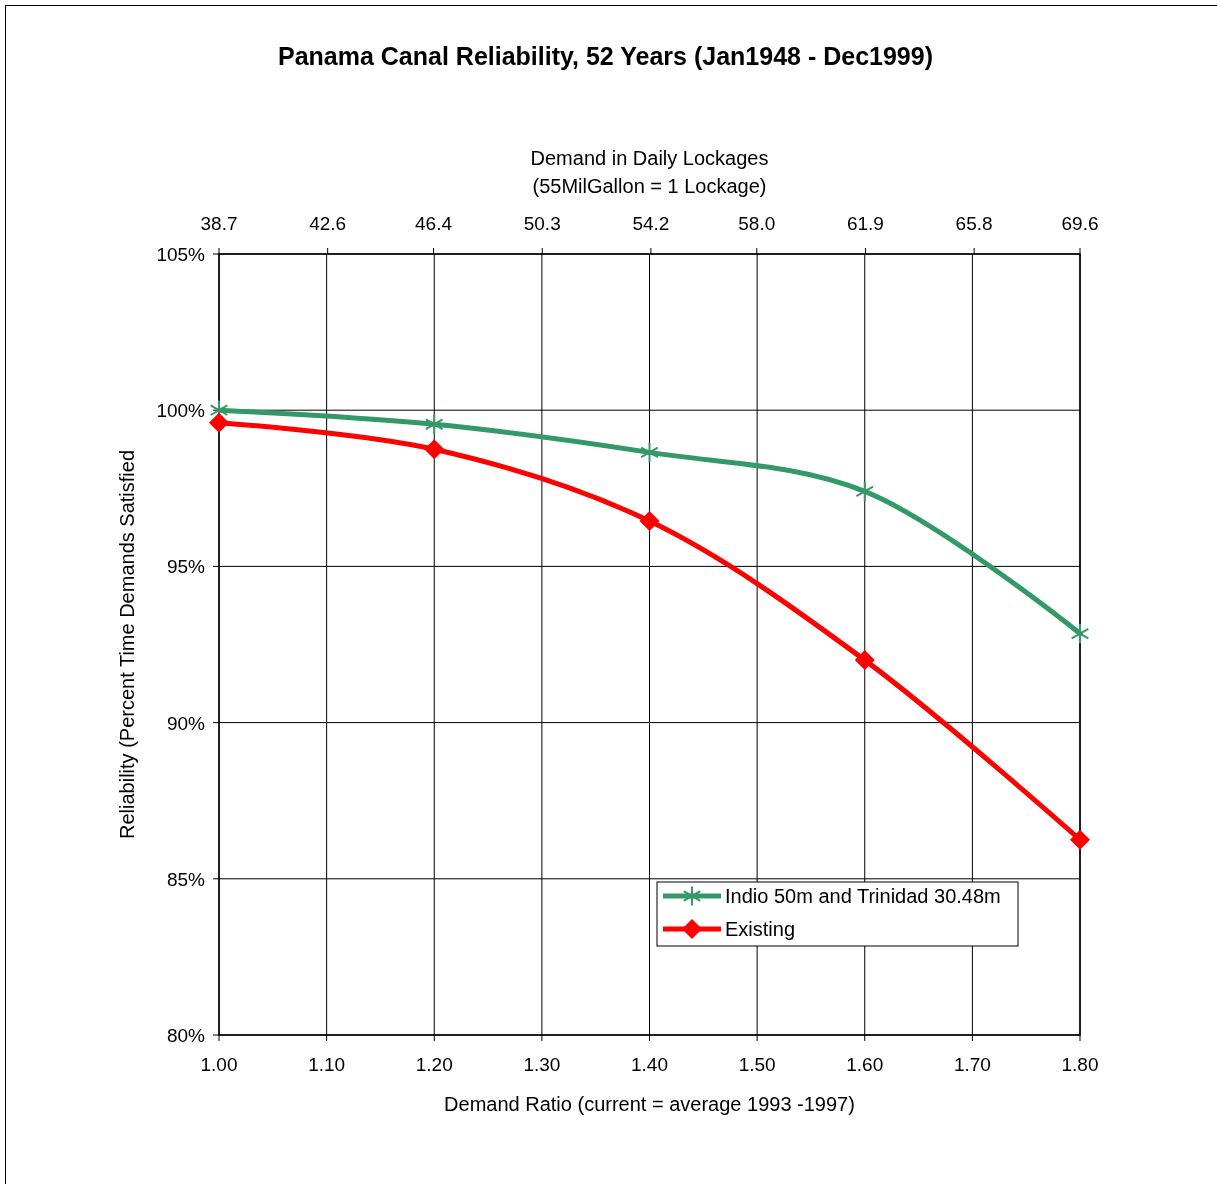  Describe the element at coordinates (327, 1064) in the screenshot. I see `x-tick-label: 1.10` at that location.